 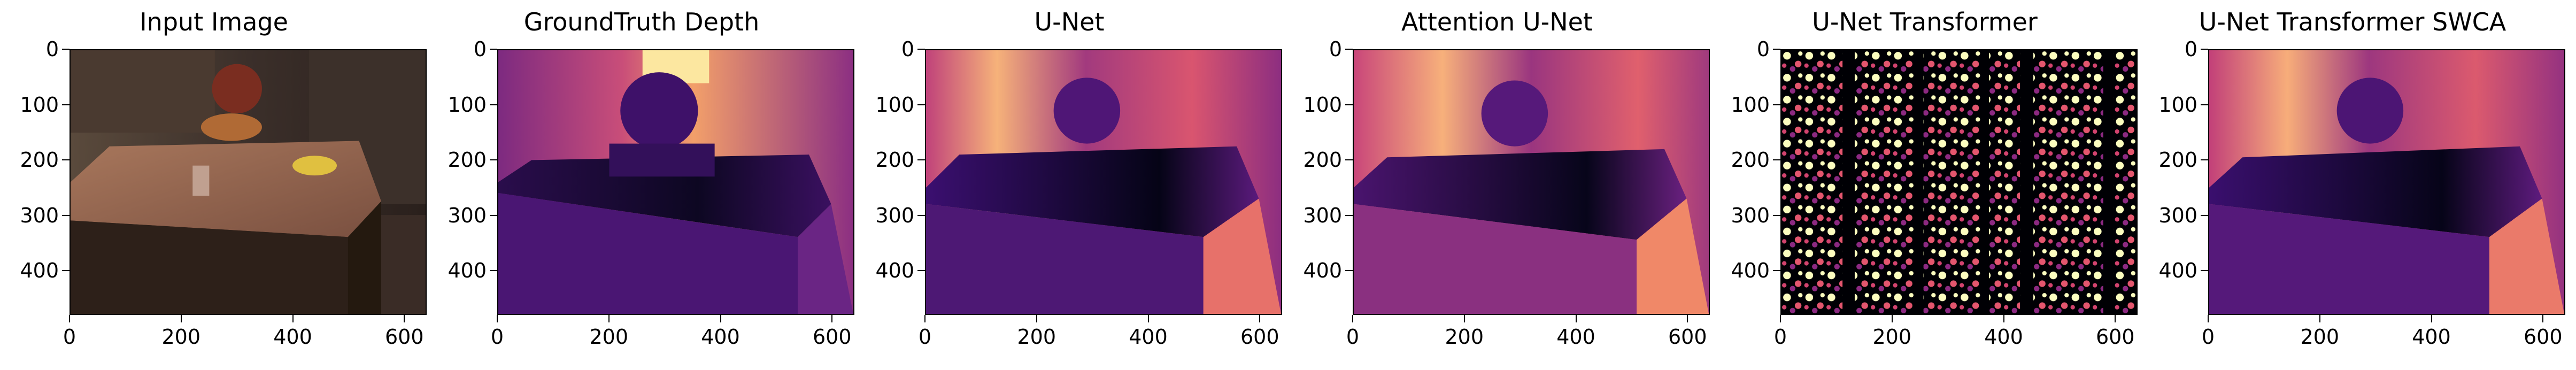 I want to click on unet-depth-render, so click(x=1103, y=182).